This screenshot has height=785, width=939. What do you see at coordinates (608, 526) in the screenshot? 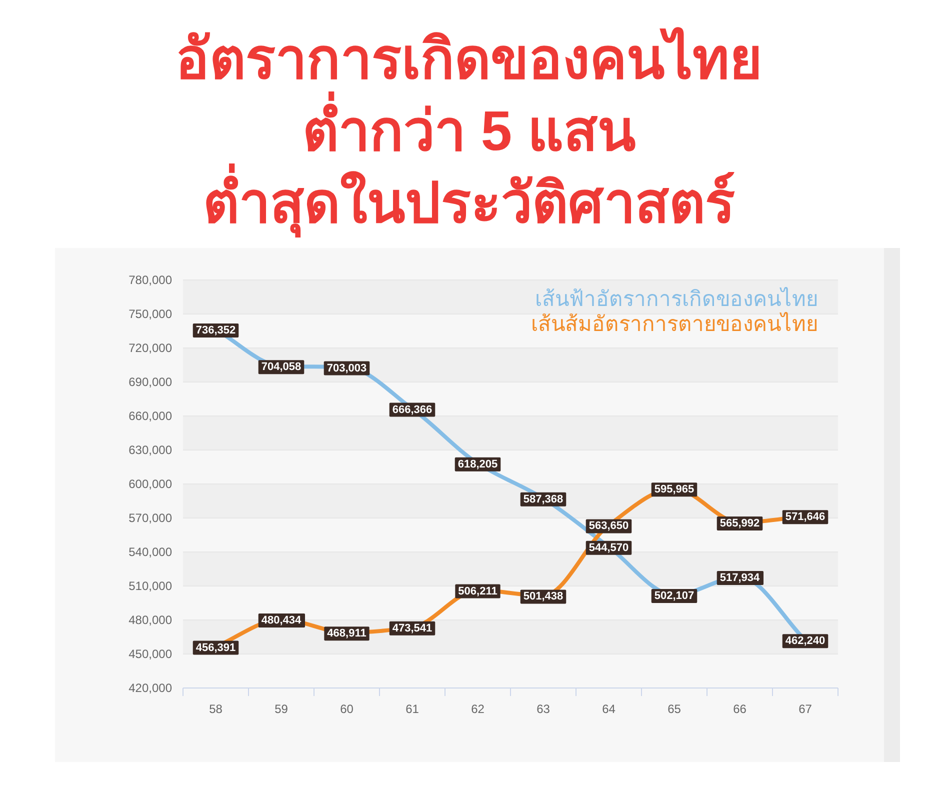
I see `data-label: 563,650` at bounding box center [608, 526].